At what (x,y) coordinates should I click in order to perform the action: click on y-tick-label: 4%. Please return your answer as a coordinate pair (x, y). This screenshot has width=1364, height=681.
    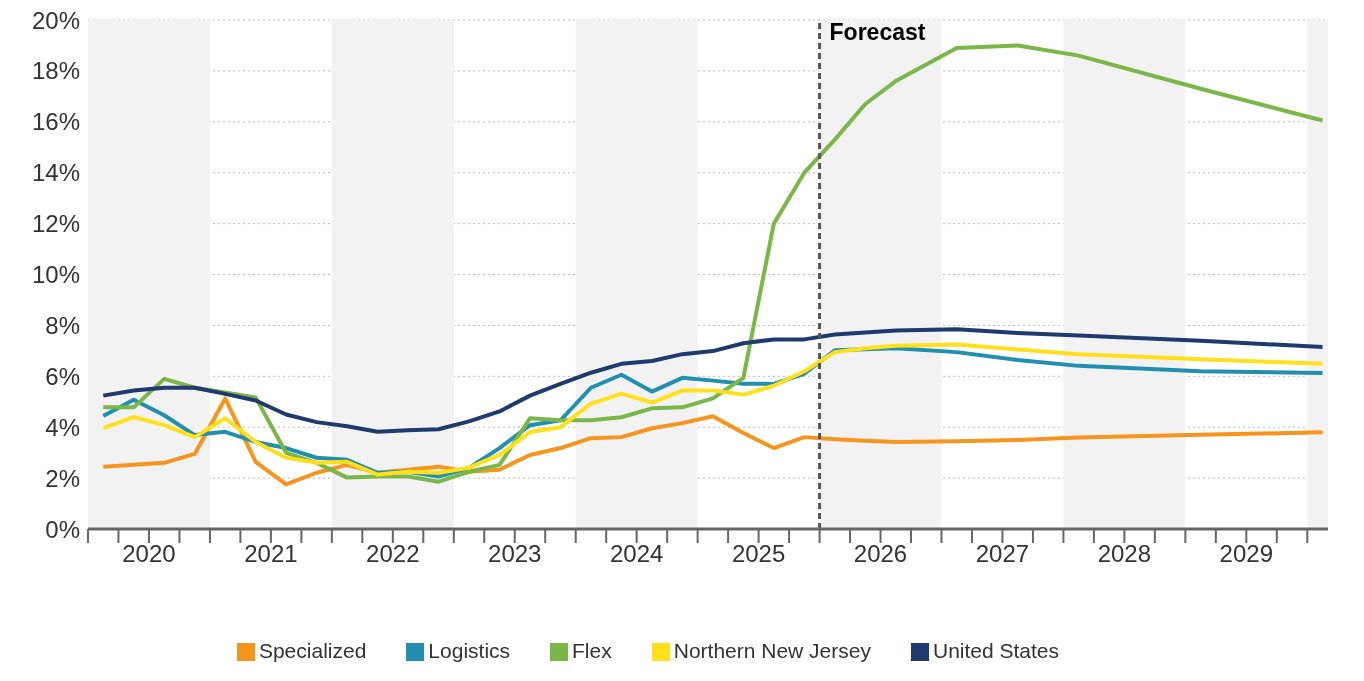
    Looking at the image, I should click on (62, 427).